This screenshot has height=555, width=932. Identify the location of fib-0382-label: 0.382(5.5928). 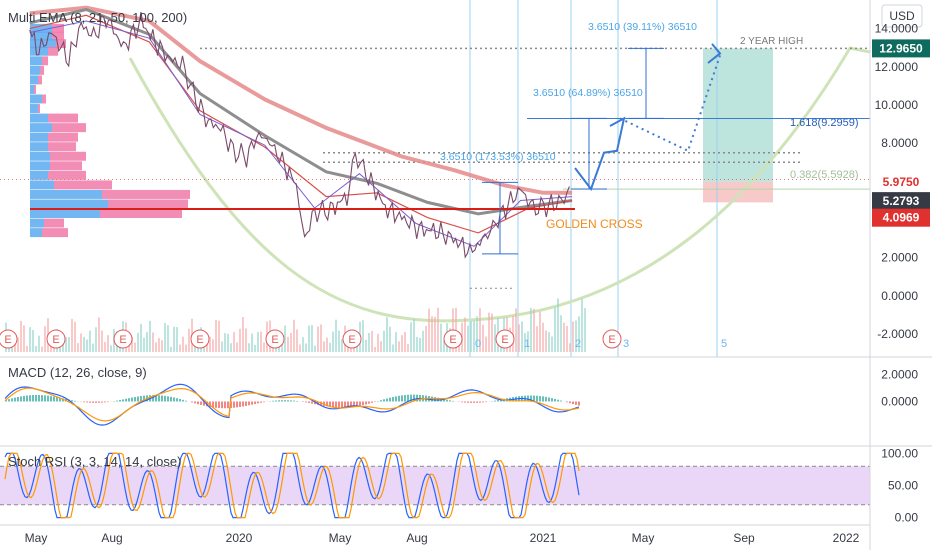
(824, 175).